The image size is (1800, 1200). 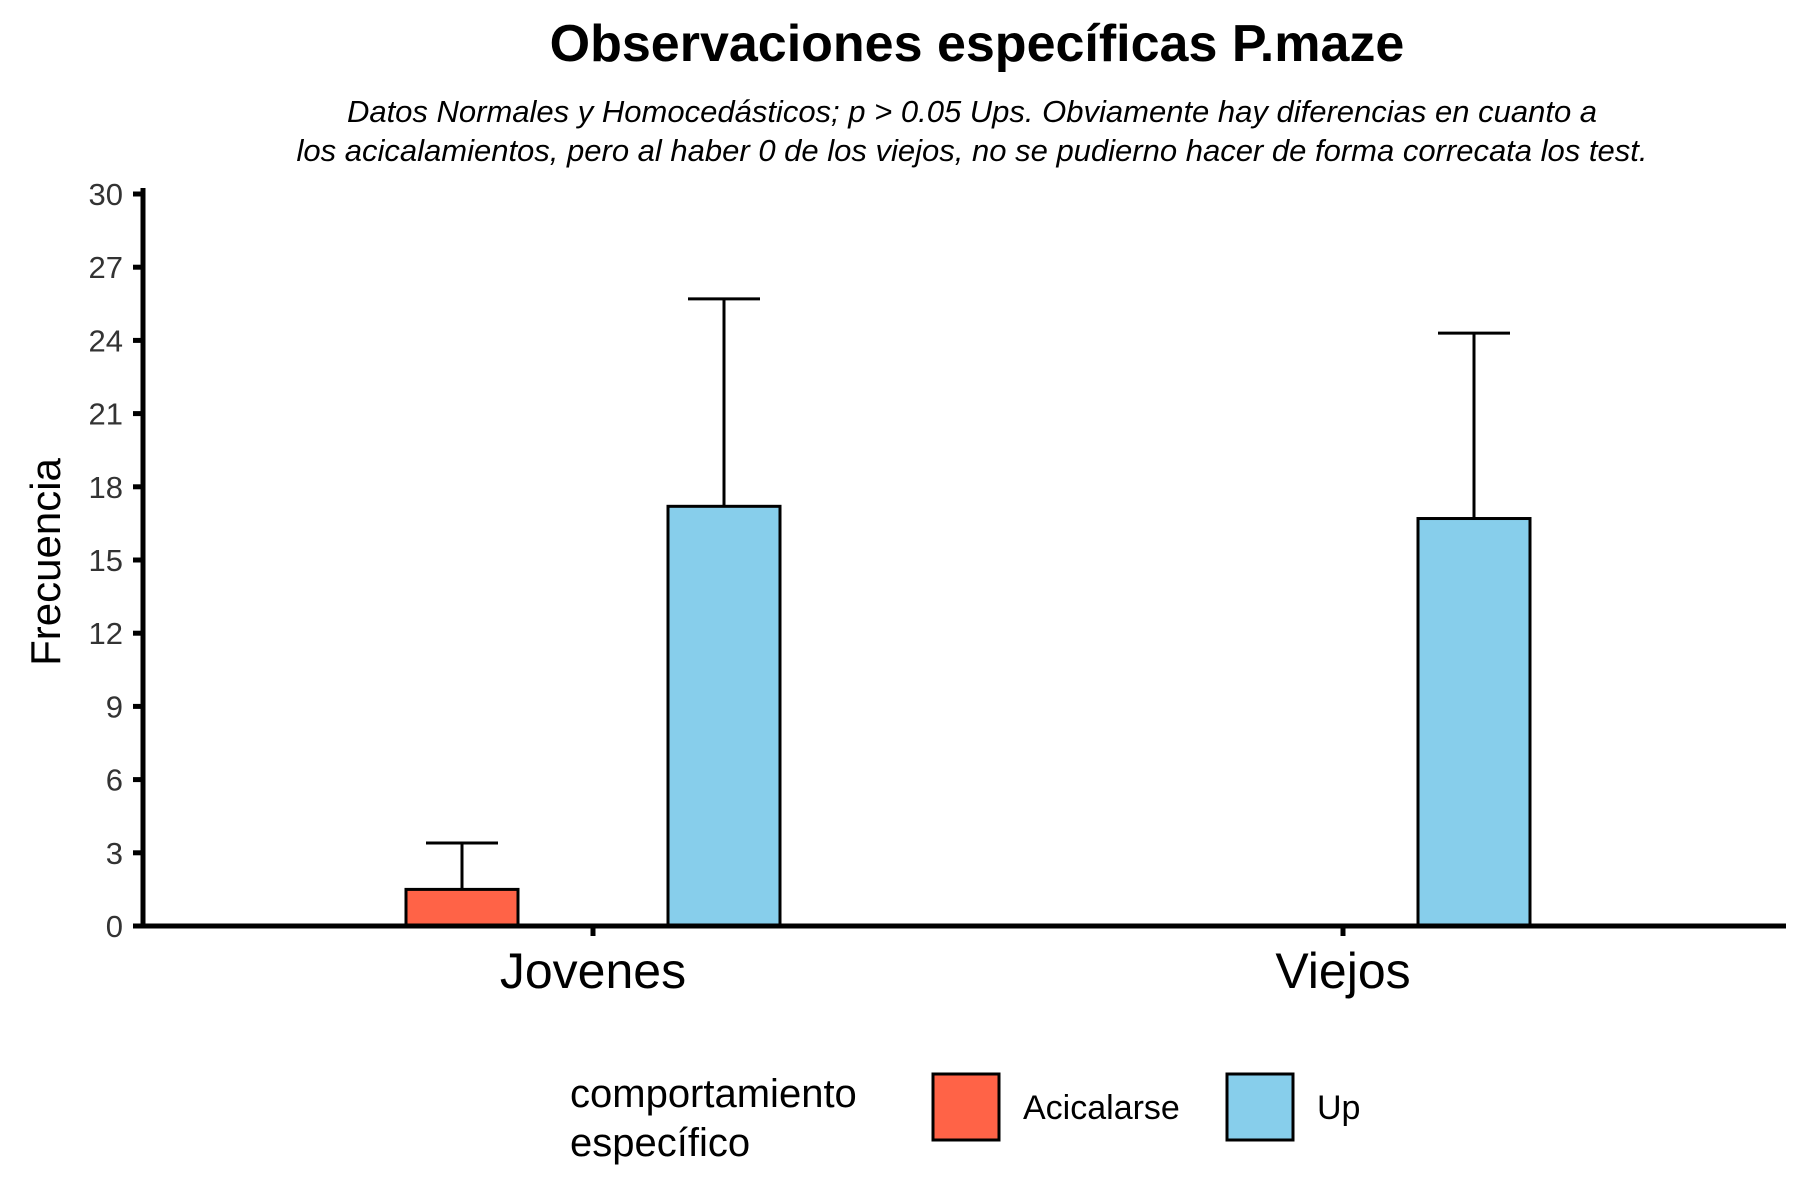 What do you see at coordinates (1338, 1108) in the screenshot?
I see `legend-label-up: Up` at bounding box center [1338, 1108].